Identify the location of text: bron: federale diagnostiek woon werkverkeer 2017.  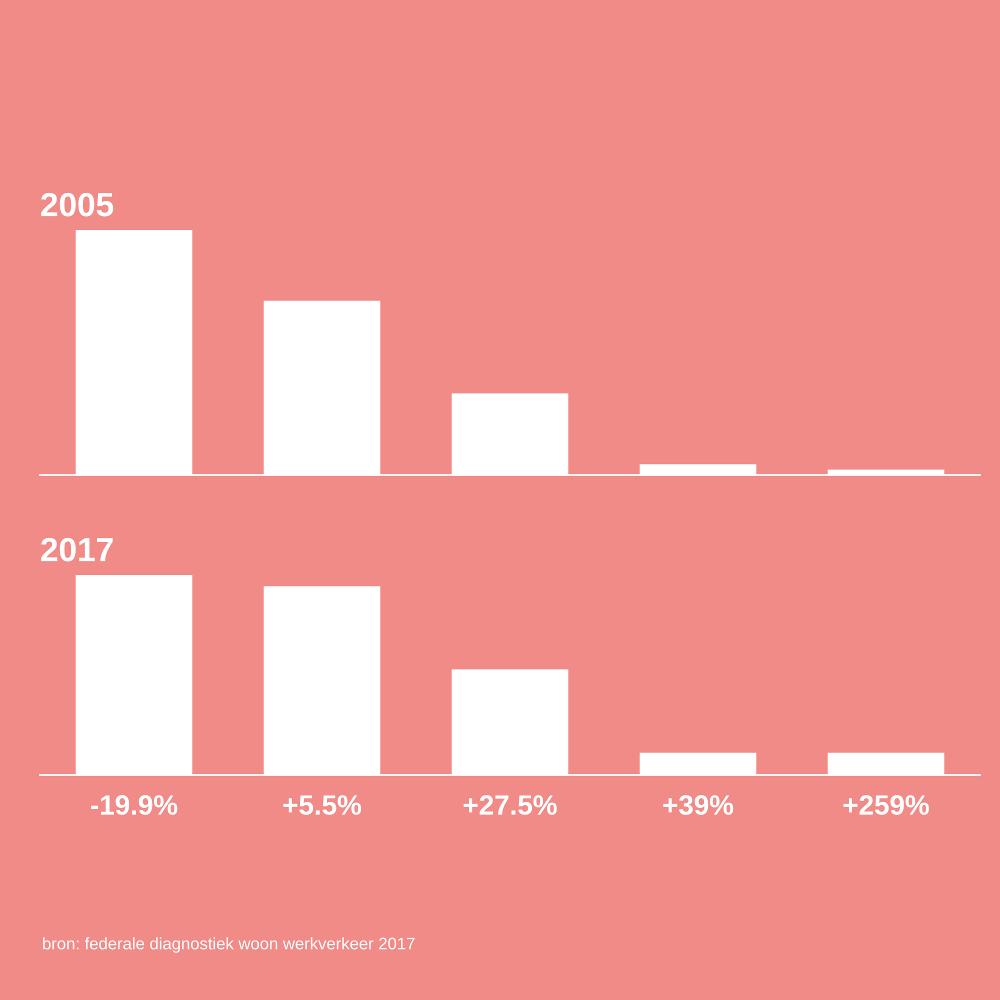
(229, 945).